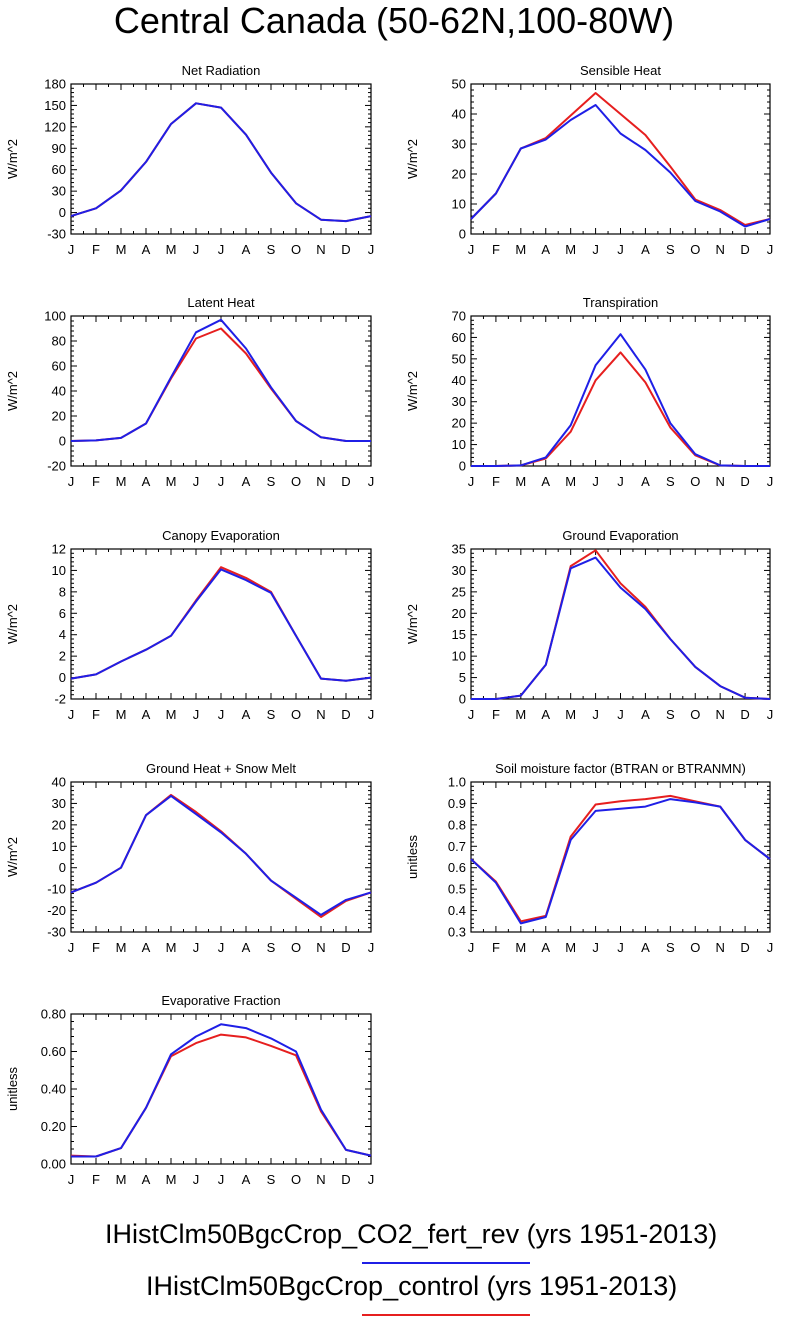 The height and width of the screenshot is (1318, 788). I want to click on y-tick-label: 4, so click(62, 634).